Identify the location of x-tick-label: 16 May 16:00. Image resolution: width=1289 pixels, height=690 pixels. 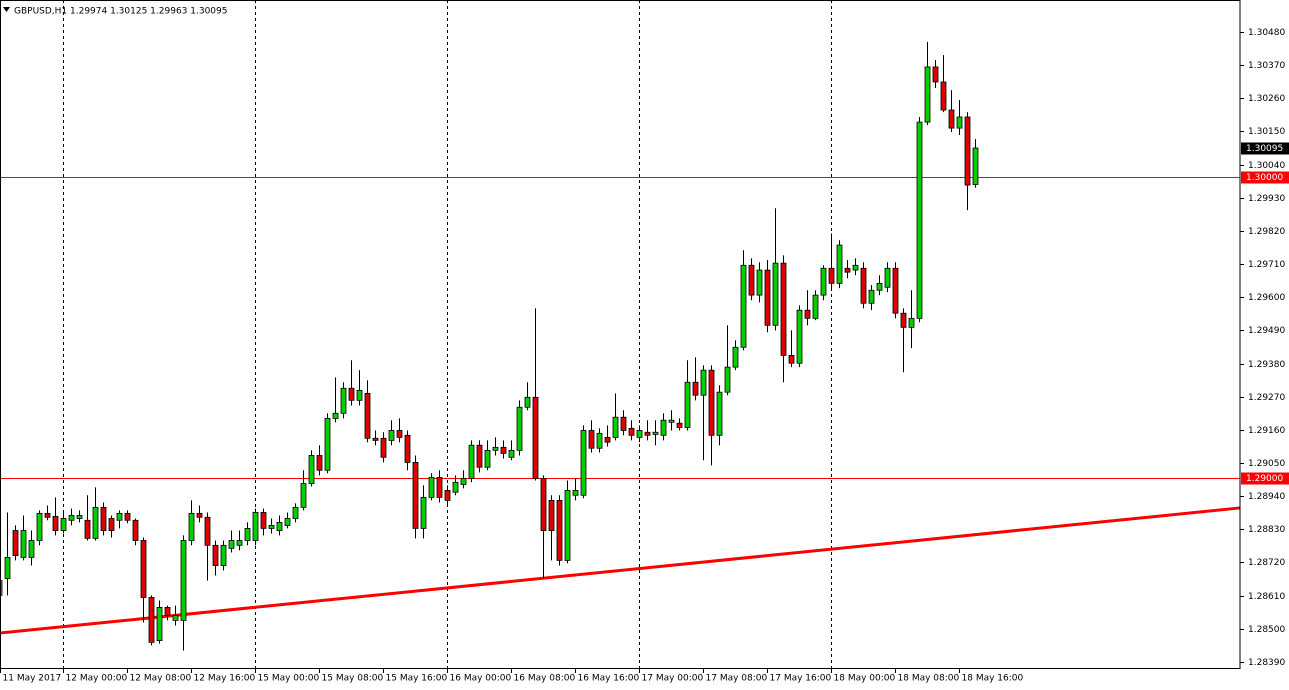
(609, 679).